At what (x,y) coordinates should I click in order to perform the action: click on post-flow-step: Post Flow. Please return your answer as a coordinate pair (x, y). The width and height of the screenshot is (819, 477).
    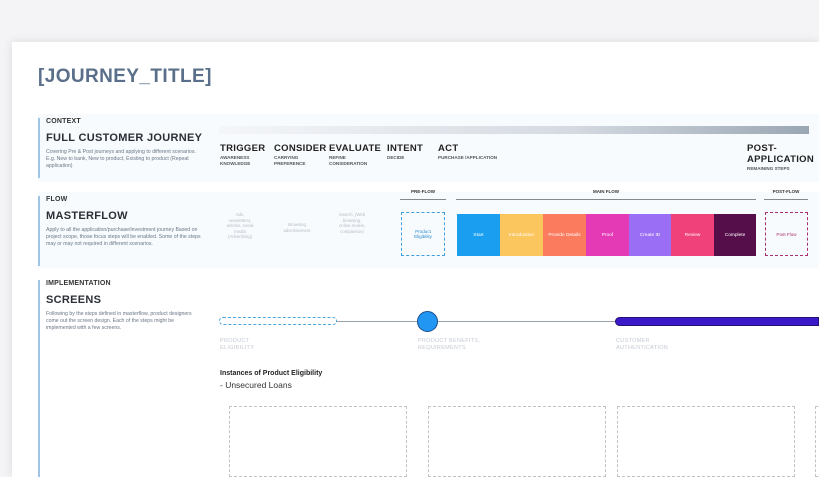
    Looking at the image, I should click on (786, 234).